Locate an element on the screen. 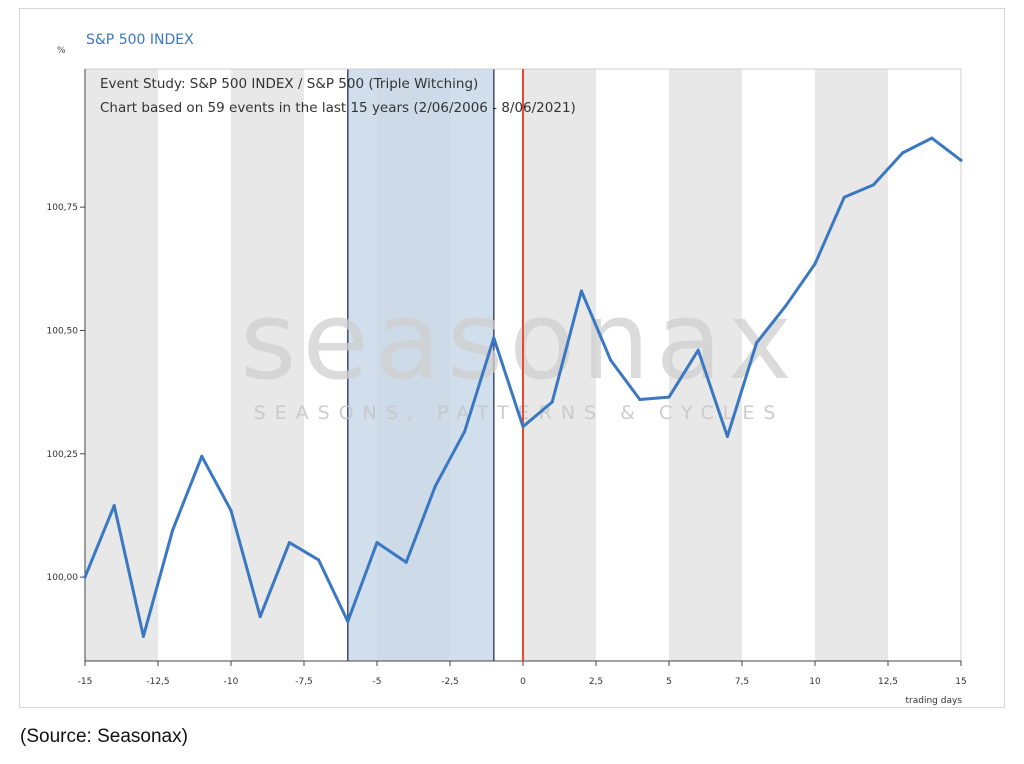 This screenshot has height=764, width=1024. x-axis-label: trading days is located at coordinates (934, 701).